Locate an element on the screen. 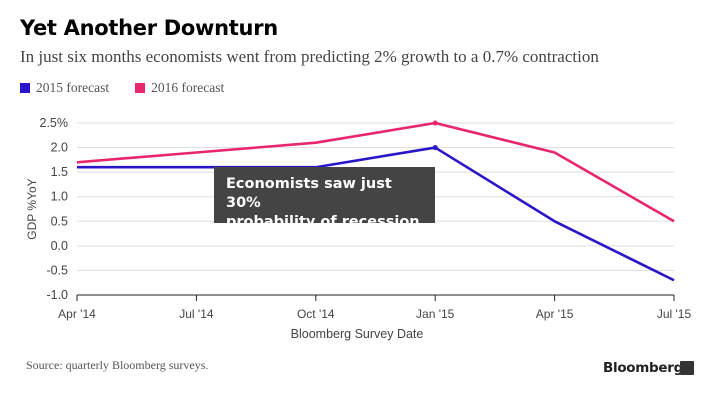  source-note: Source: quarterly Bloomberg surveys. is located at coordinates (117, 365).